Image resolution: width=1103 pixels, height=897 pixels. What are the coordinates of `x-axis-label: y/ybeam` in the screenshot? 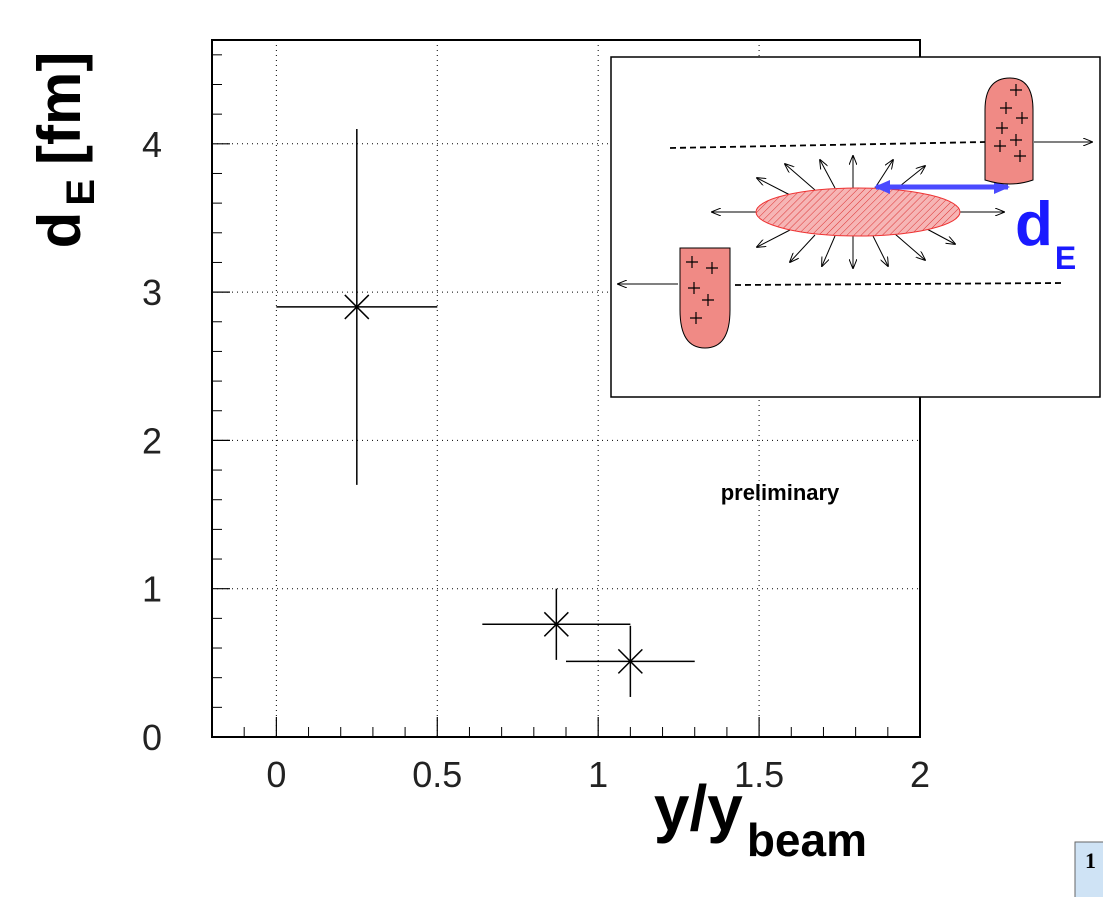 It's located at (760, 819).